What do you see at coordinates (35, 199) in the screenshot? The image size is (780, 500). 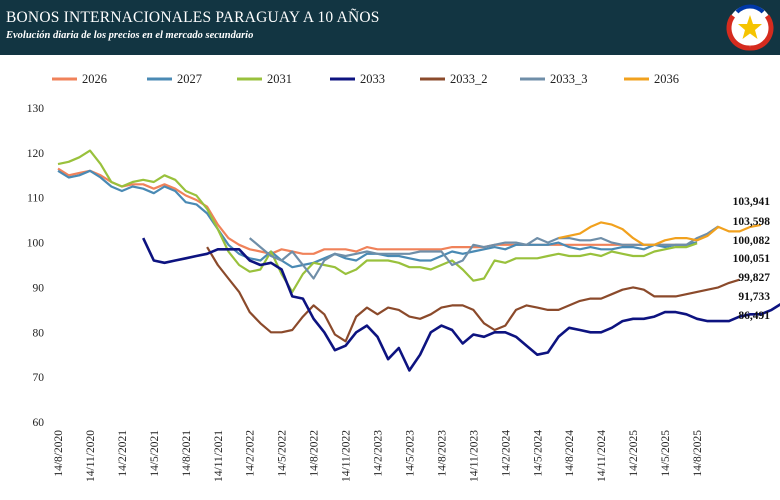 I see `y-tick-label: 110` at bounding box center [35, 199].